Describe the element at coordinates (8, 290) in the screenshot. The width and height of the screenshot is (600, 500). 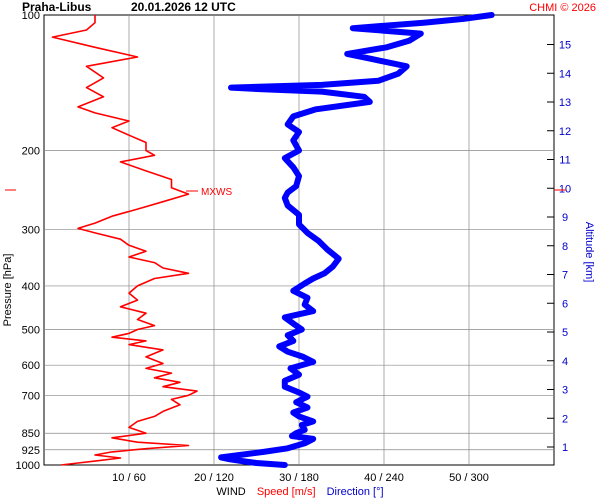
I see `pressure-axis-title: Pressure [hPa]` at that location.